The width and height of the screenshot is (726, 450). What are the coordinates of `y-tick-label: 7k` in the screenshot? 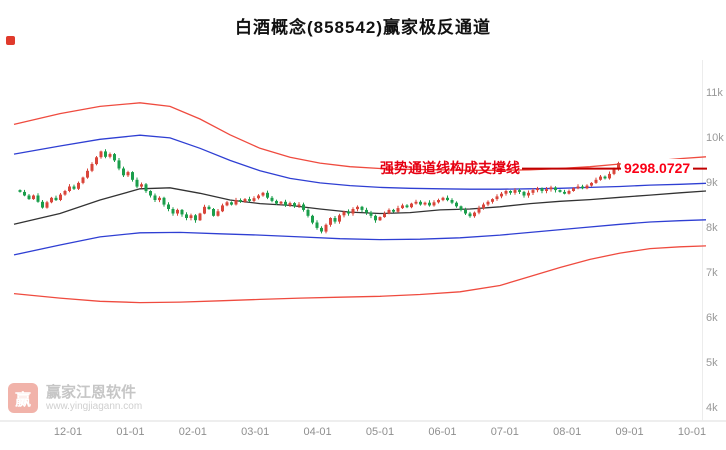 It's located at (712, 273).